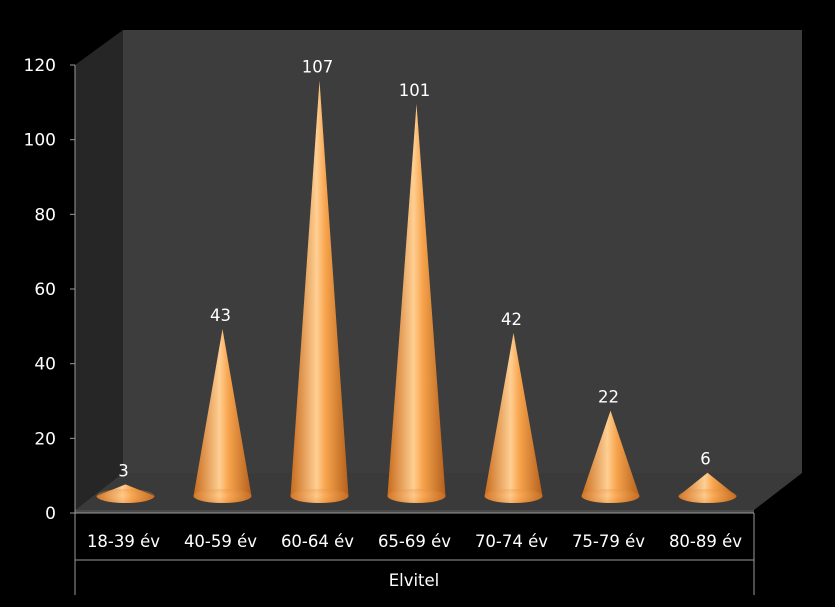 The image size is (835, 607). I want to click on y-tick-label: 0, so click(50, 514).